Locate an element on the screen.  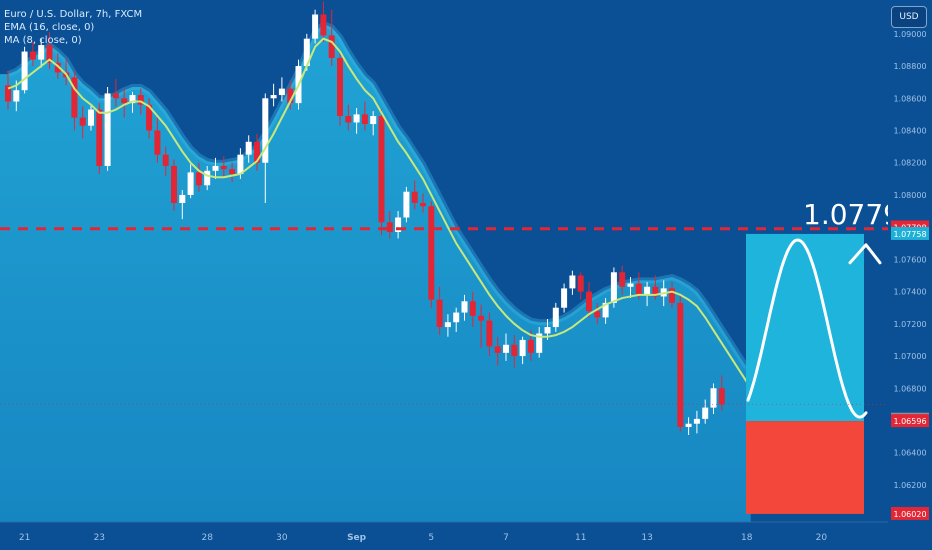
time-axis is located at coordinates (466, 536).